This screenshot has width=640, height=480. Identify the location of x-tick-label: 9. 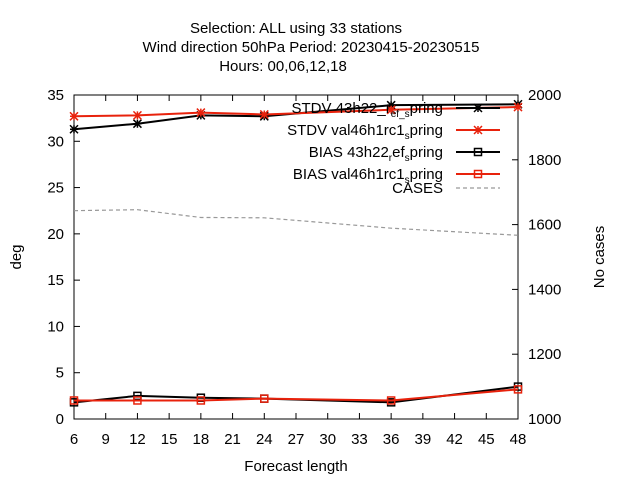
(106, 439).